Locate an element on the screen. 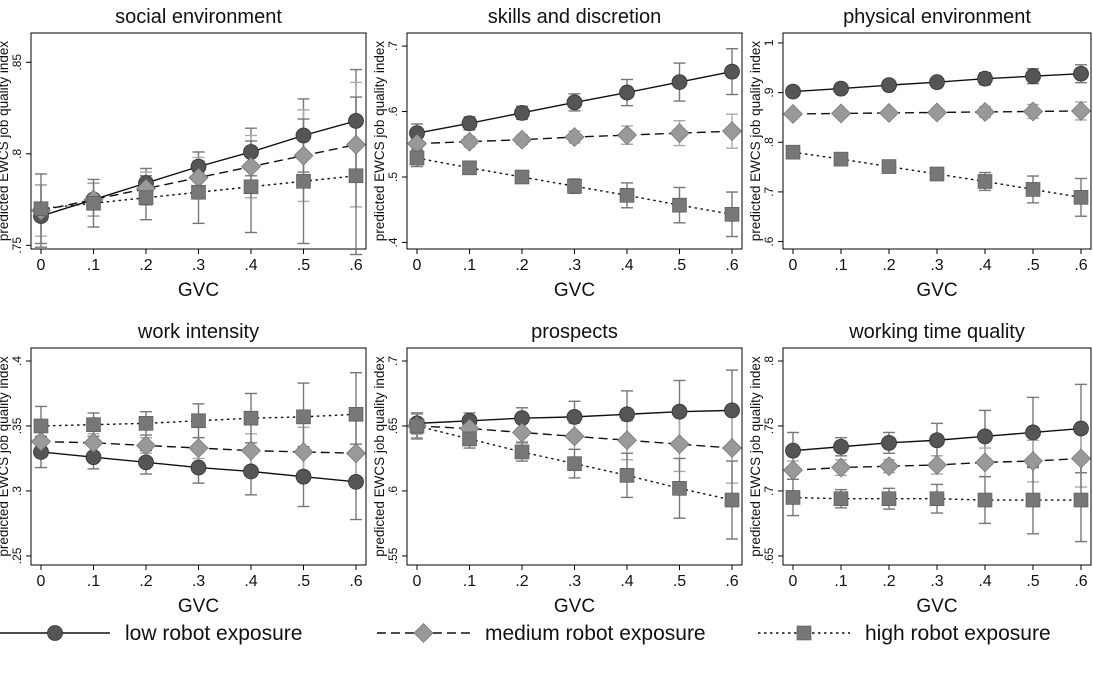  panel-title: skills and discretion is located at coordinates (574, 17).